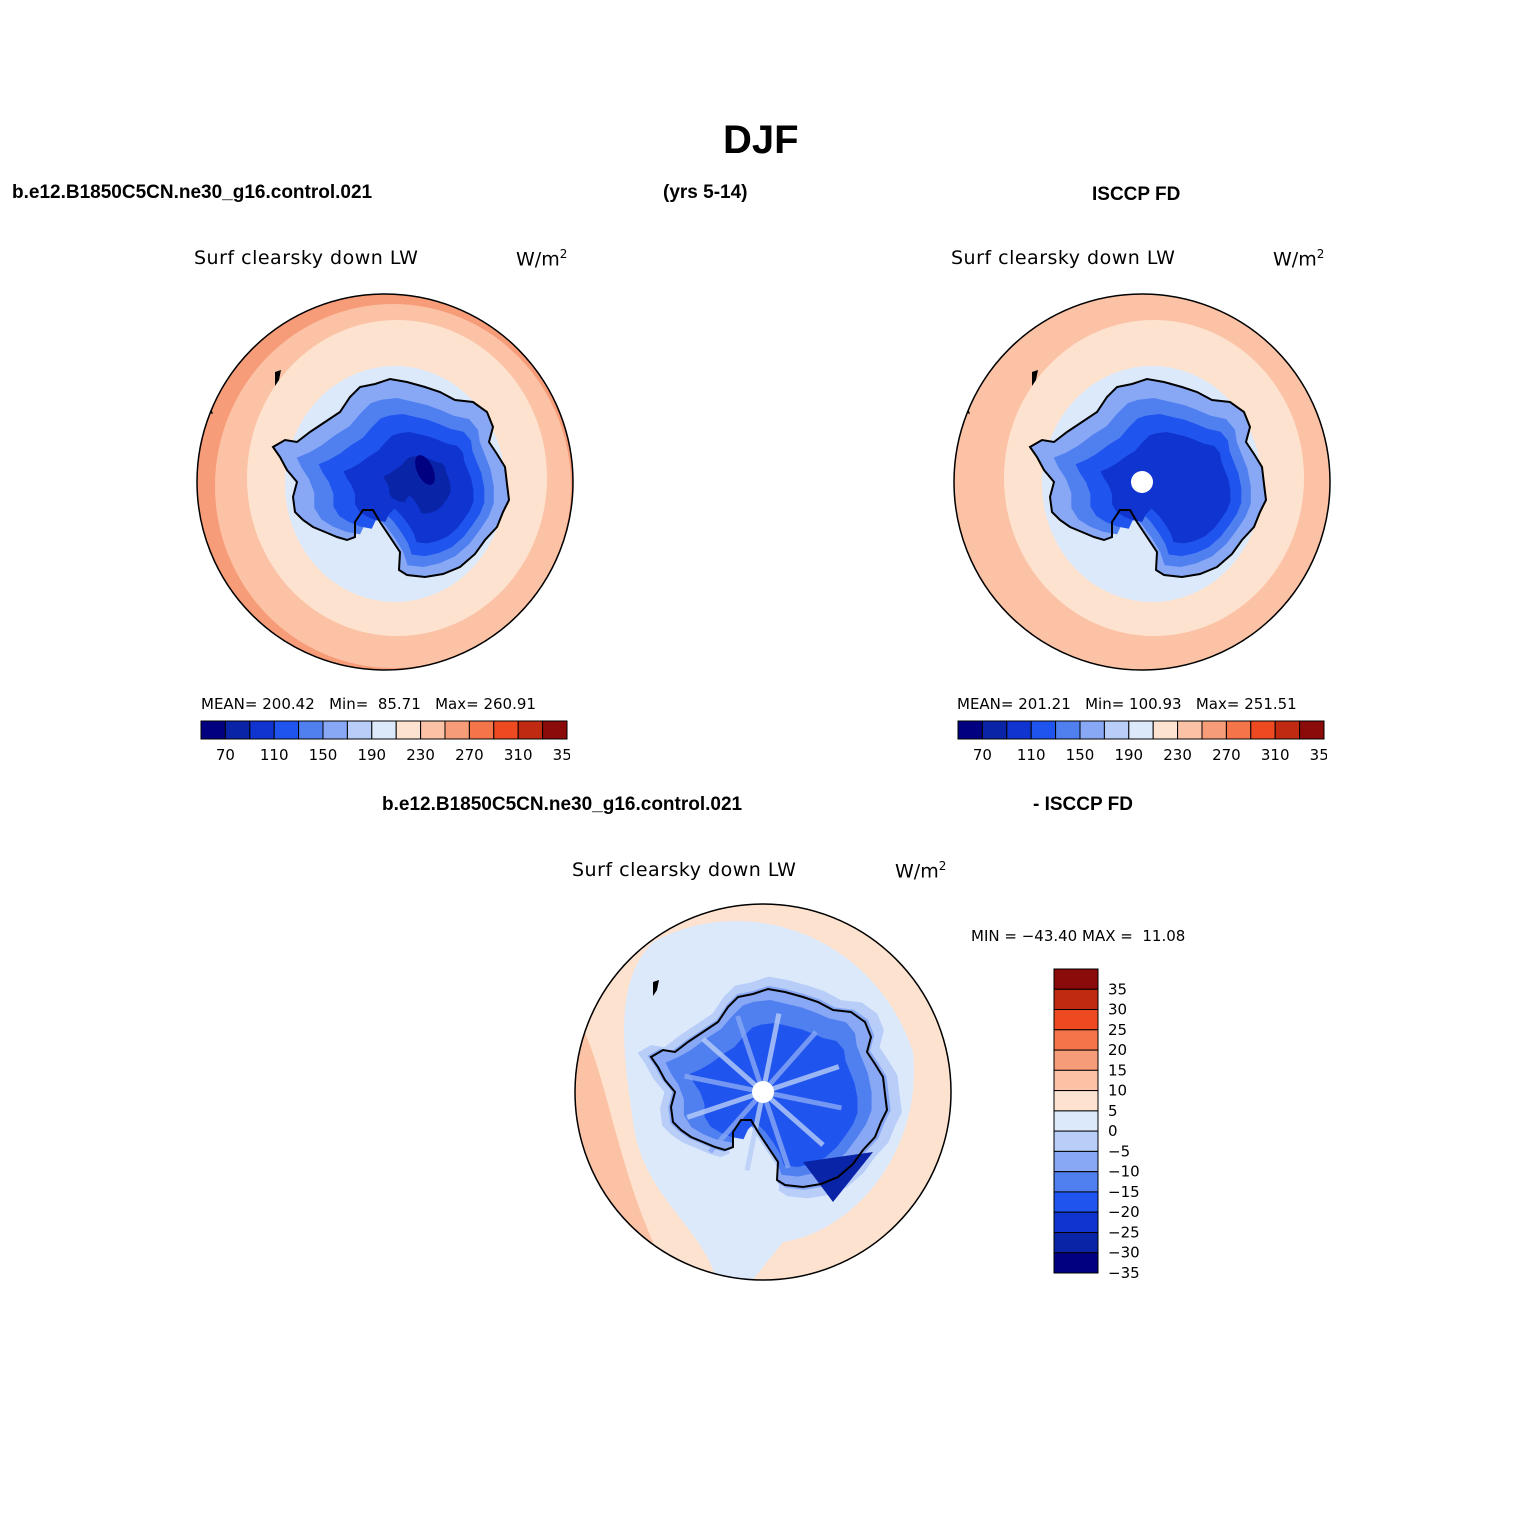  What do you see at coordinates (705, 192) in the screenshot?
I see `years-header: (yrs 5-14)` at bounding box center [705, 192].